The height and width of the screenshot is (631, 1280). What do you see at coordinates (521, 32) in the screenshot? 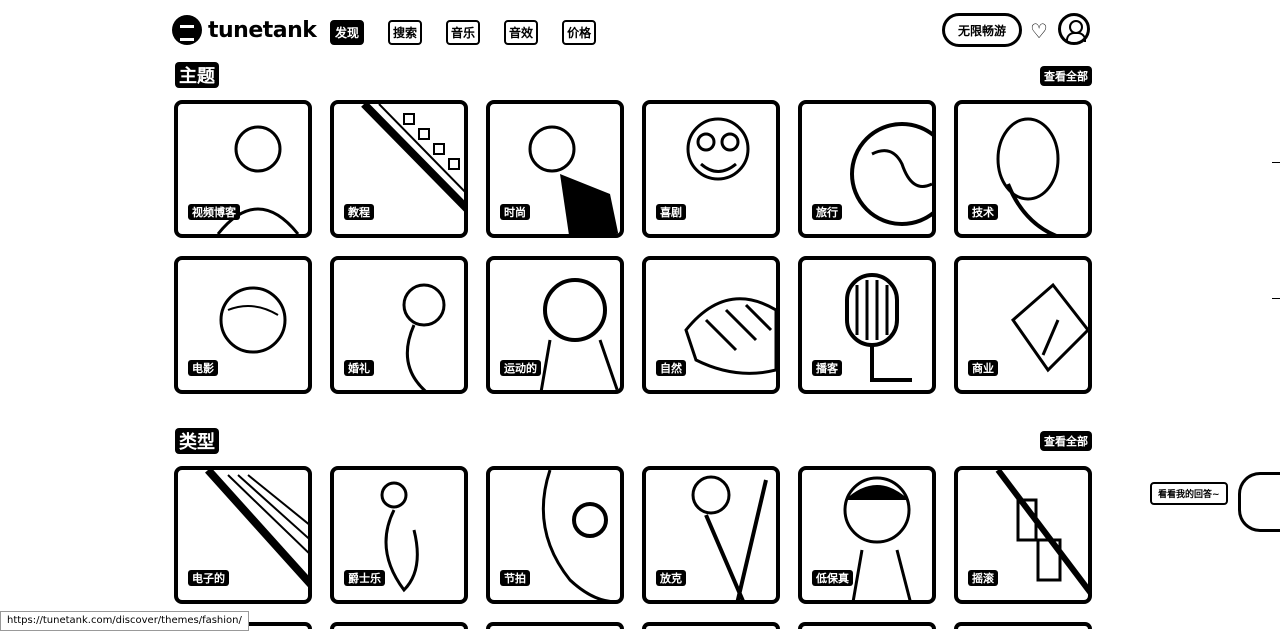
I see `nav-sound-effects: 音效` at bounding box center [521, 32].